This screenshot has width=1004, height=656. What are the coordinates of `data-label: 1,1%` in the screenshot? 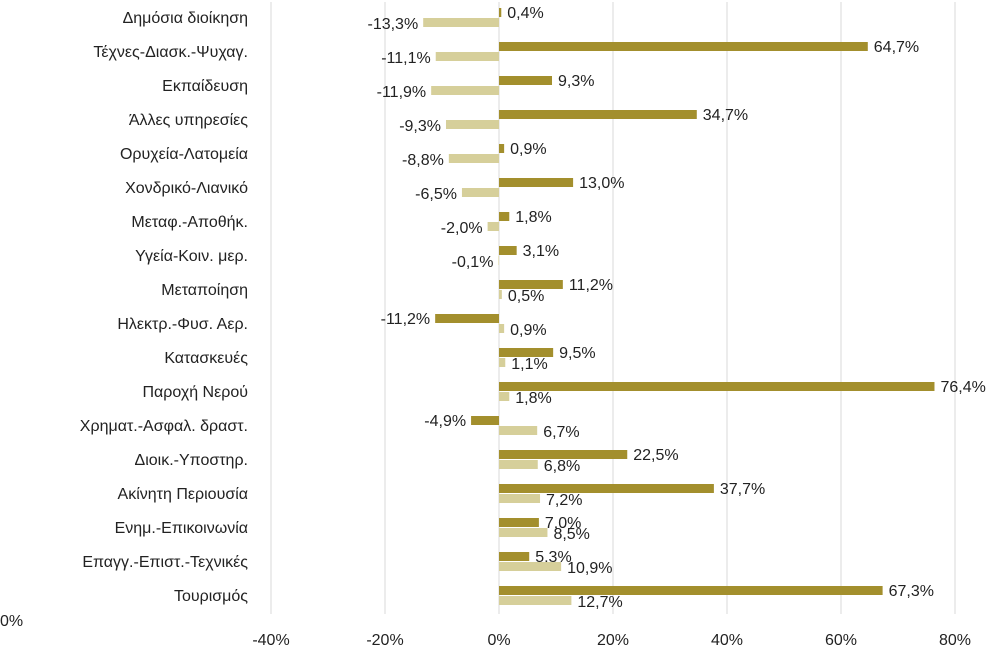 It's located at (529, 364).